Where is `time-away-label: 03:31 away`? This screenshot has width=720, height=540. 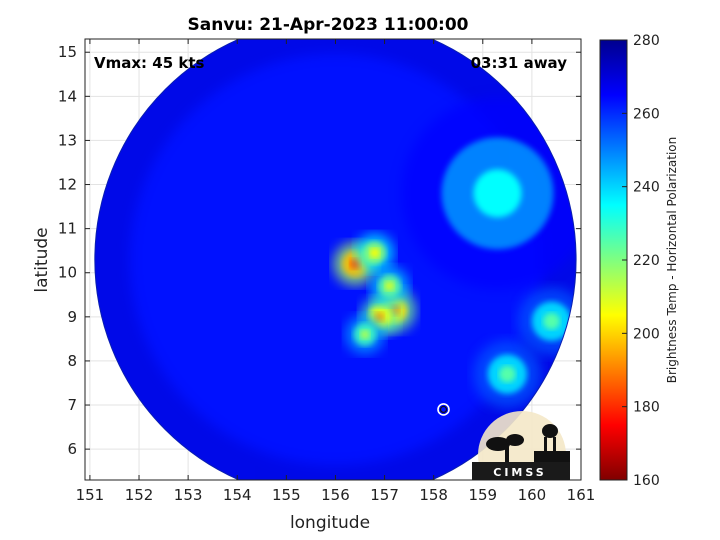
time-away-label: 03:31 away is located at coordinates (519, 63).